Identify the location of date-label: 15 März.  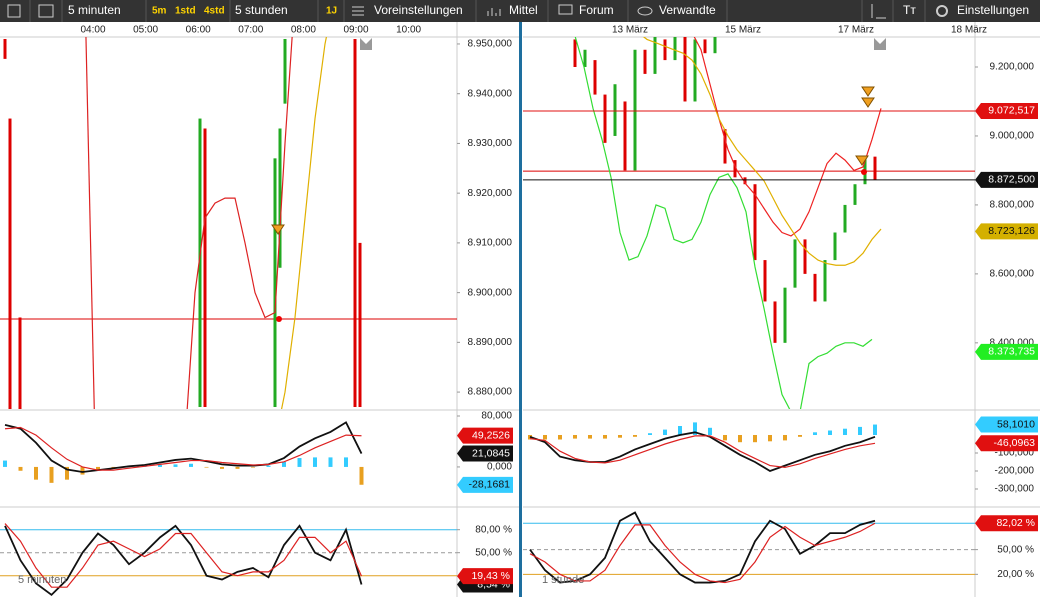
(743, 30).